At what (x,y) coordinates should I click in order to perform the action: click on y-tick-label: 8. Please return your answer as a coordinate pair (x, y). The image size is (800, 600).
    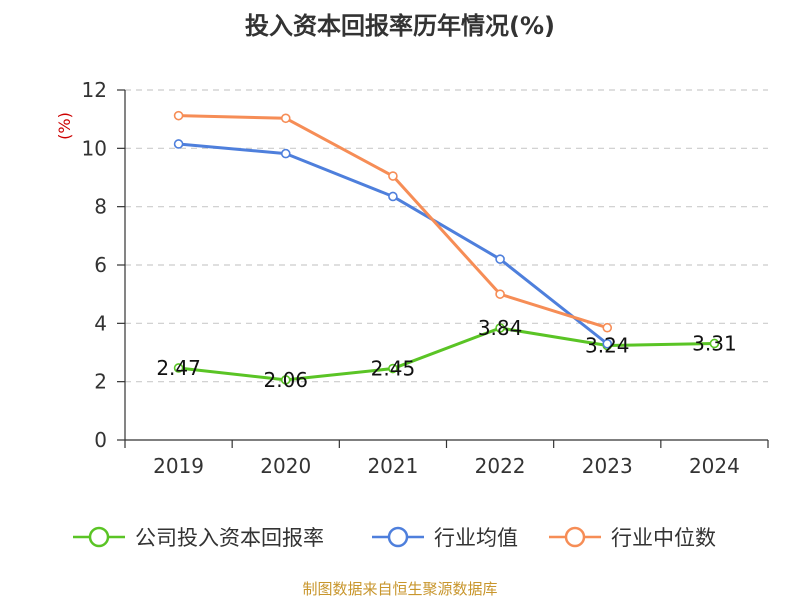
    Looking at the image, I should click on (100, 207).